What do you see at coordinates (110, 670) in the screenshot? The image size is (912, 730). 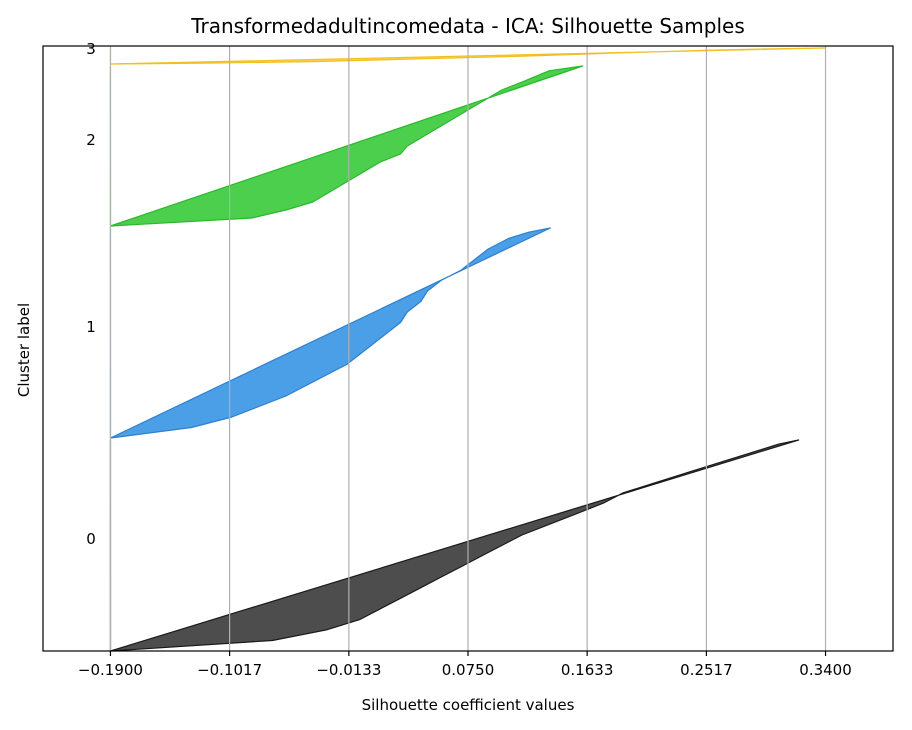 I see `x-tick-label: −0.1900` at bounding box center [110, 670].